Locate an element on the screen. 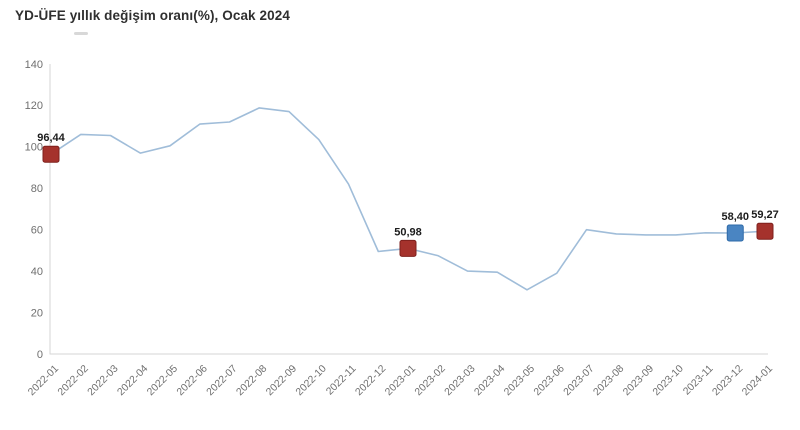 This screenshot has height=430, width=800. x-axis-tick-label: 2024-01 is located at coordinates (757, 380).